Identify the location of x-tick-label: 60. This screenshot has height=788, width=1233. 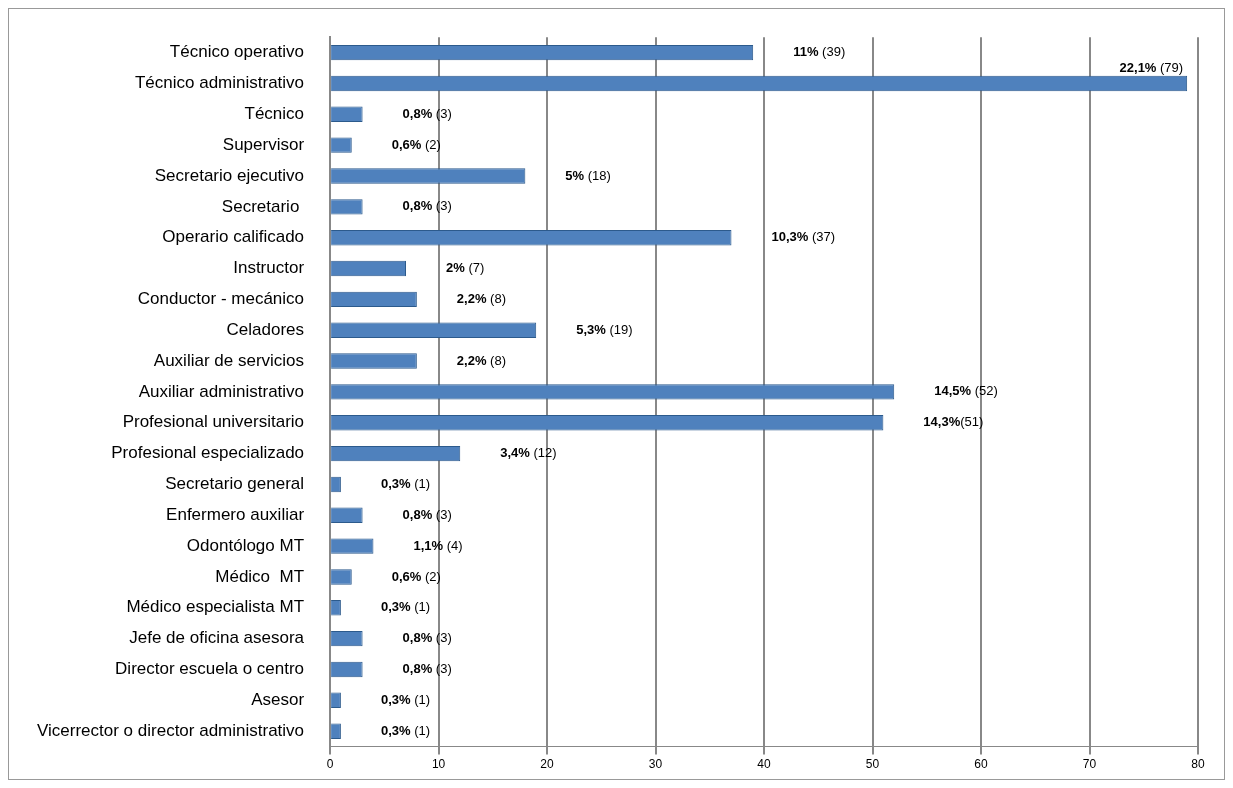
(981, 764).